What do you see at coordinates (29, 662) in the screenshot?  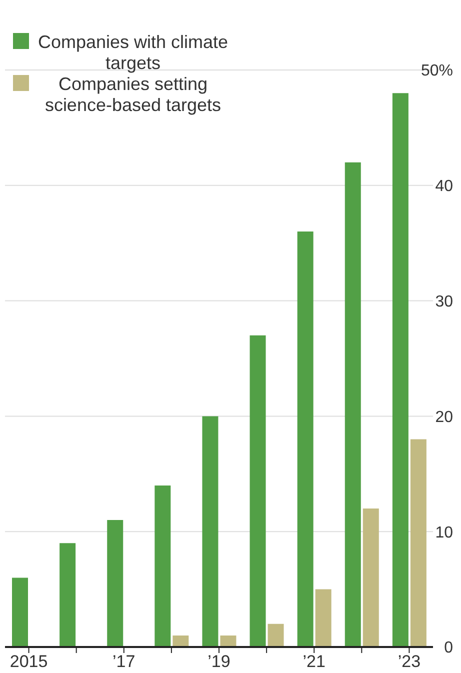 I see `x-tick-label: 2015` at bounding box center [29, 662].